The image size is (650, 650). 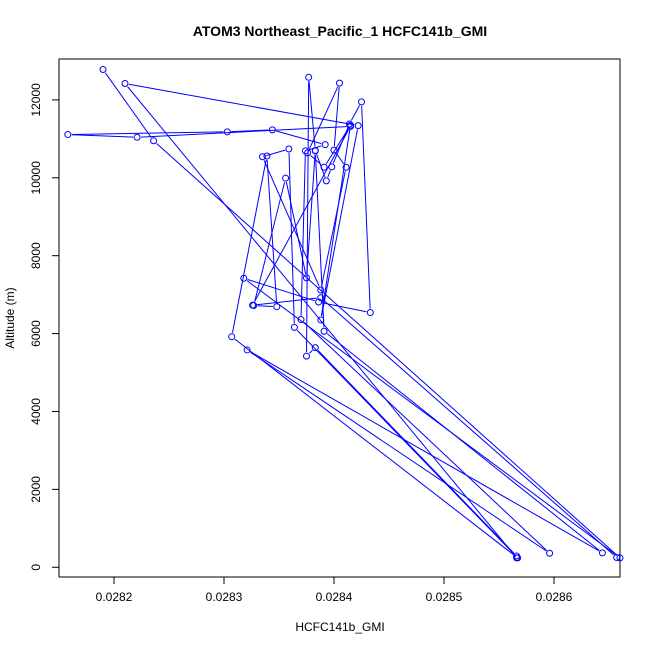 What do you see at coordinates (339, 627) in the screenshot?
I see `x-axis-label: HCFC141b_GMI` at bounding box center [339, 627].